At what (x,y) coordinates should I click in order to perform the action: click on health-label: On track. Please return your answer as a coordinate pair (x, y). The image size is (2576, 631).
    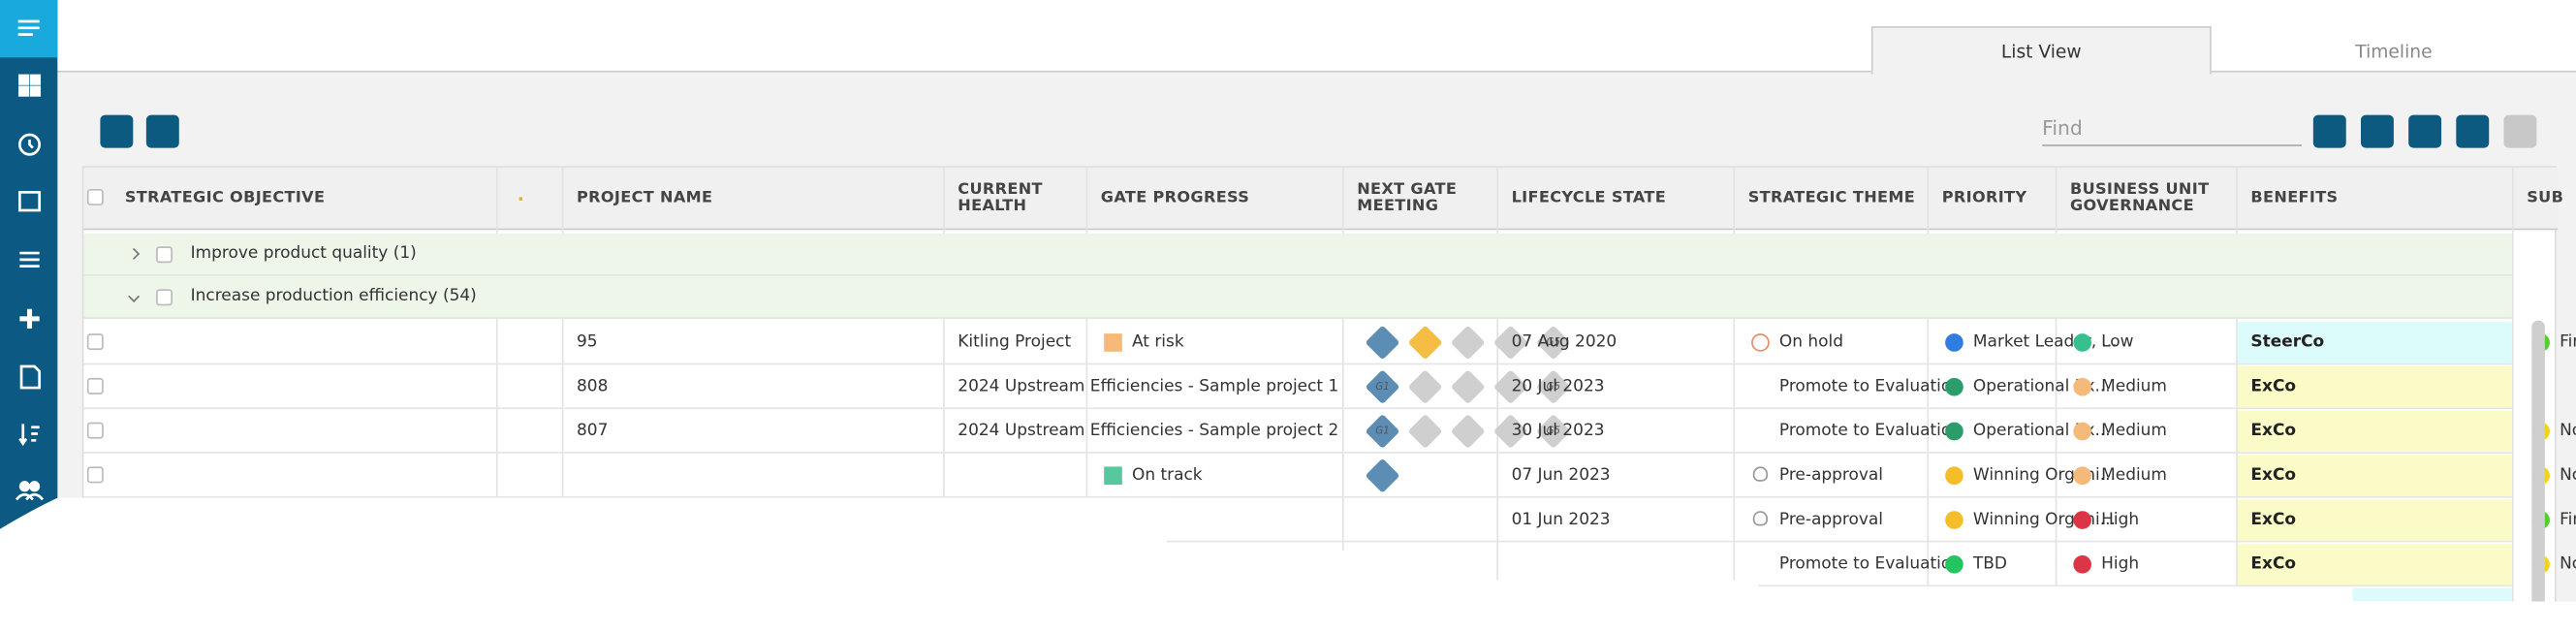
    Looking at the image, I should click on (1167, 476).